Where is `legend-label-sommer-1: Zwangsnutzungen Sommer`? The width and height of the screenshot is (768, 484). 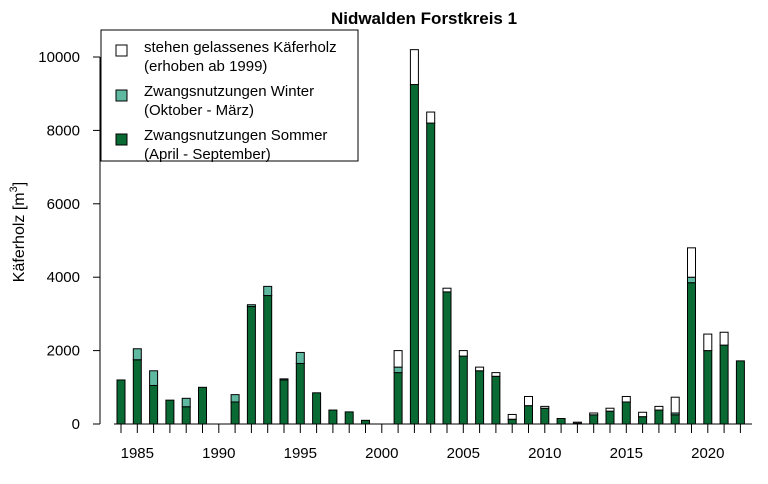 legend-label-sommer-1: Zwangsnutzungen Sommer is located at coordinates (235, 135).